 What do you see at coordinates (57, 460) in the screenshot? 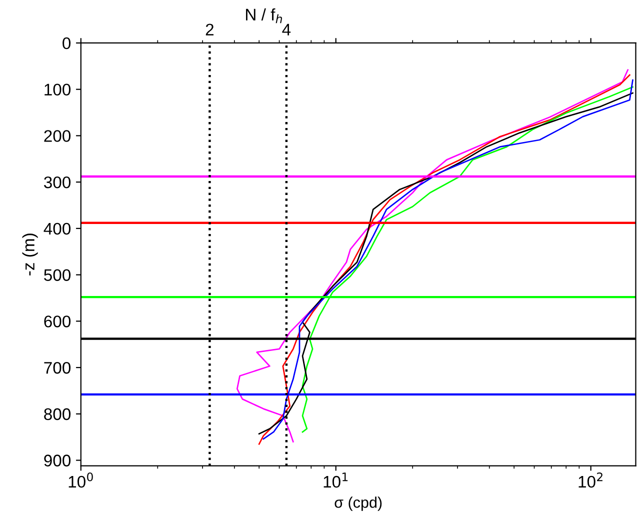
I see `y-tick-label: 900` at bounding box center [57, 460].